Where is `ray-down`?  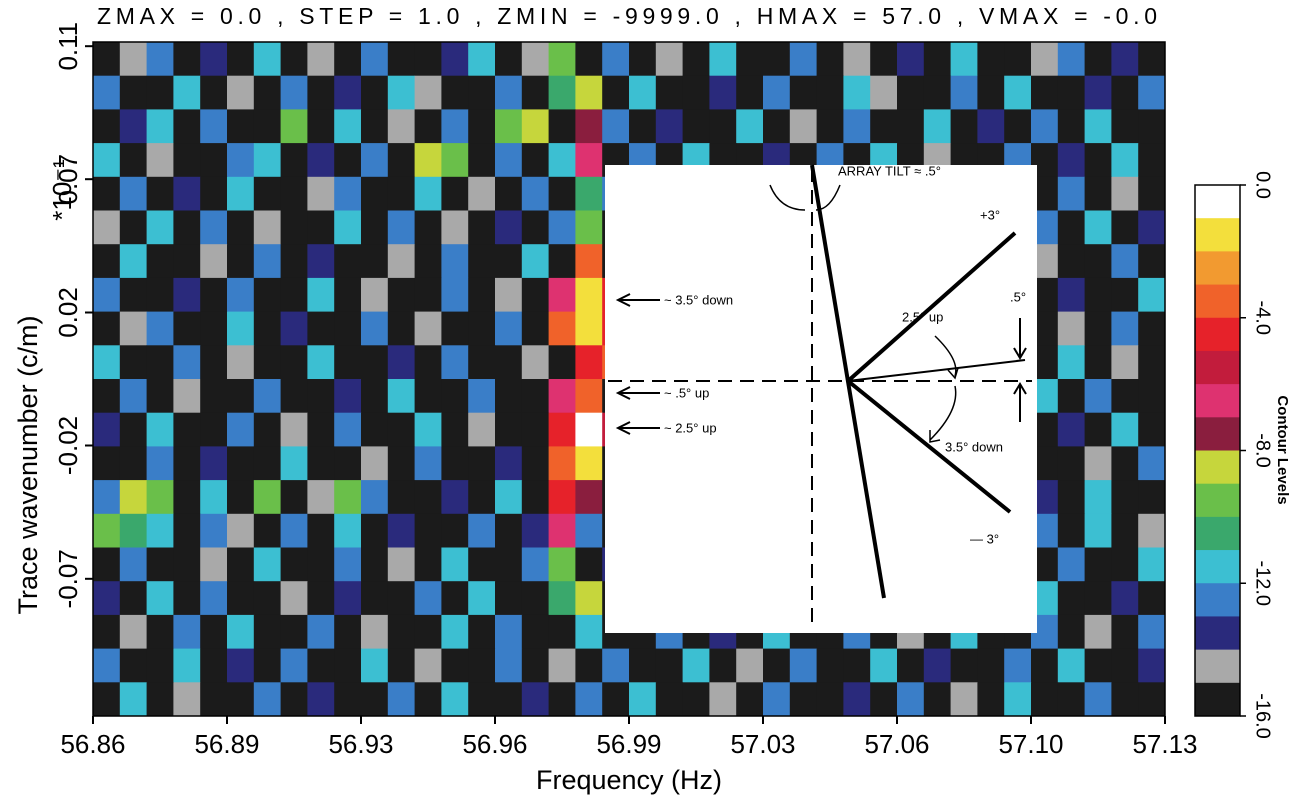 ray-down is located at coordinates (929, 446).